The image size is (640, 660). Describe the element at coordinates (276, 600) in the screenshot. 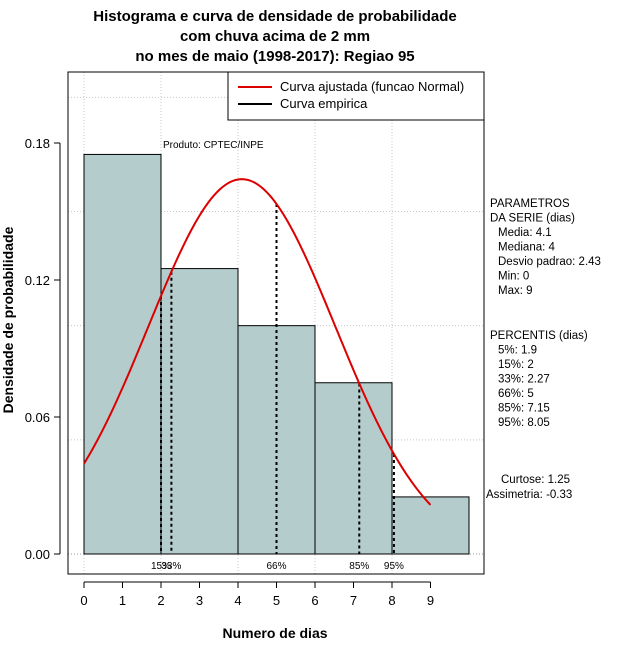

I see `x-tick-label: 5` at that location.